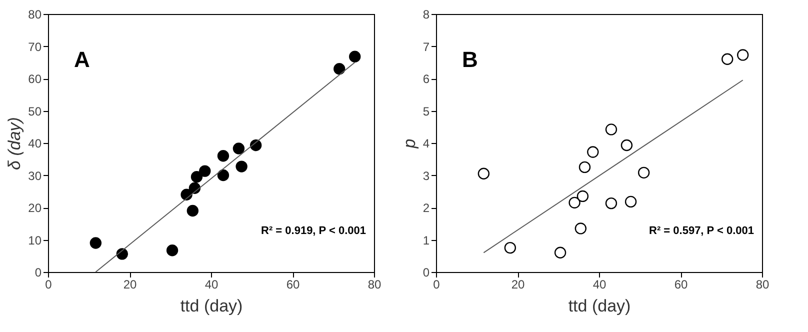 This screenshot has width=808, height=332. Describe the element at coordinates (426, 111) in the screenshot. I see `y-tick-label: 5` at that location.